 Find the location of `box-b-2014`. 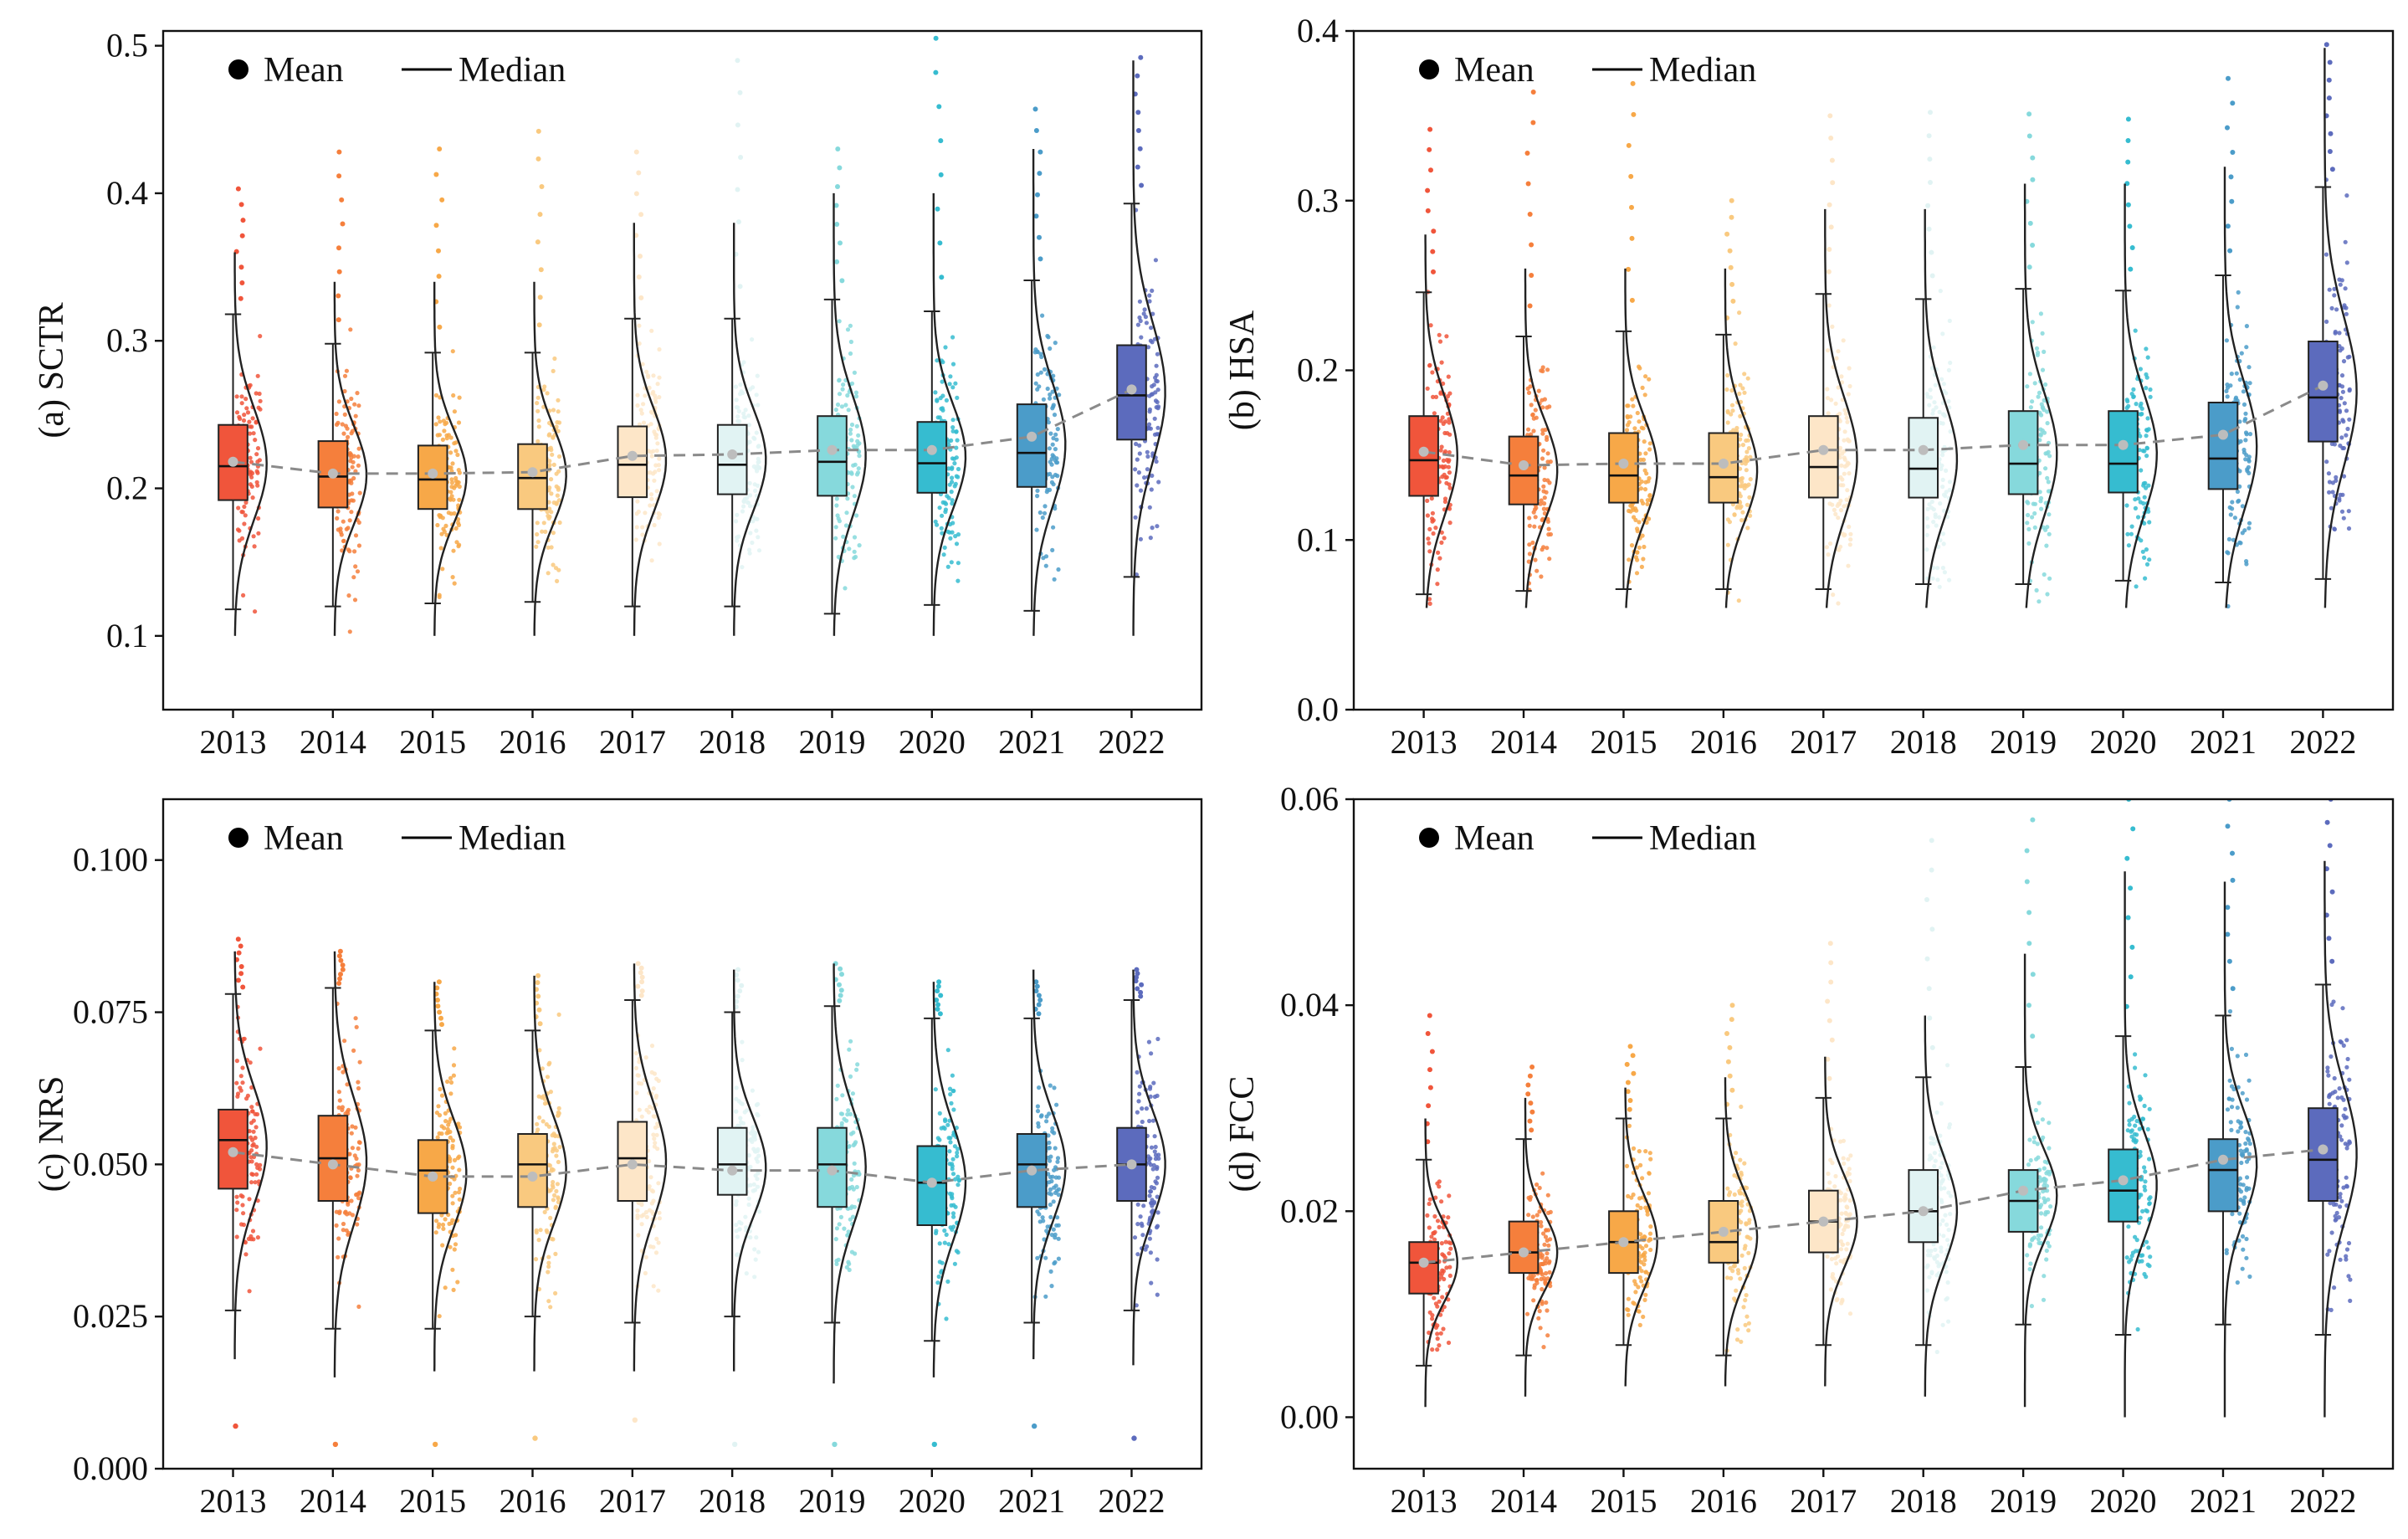

box-b-2014 is located at coordinates (1524, 471).